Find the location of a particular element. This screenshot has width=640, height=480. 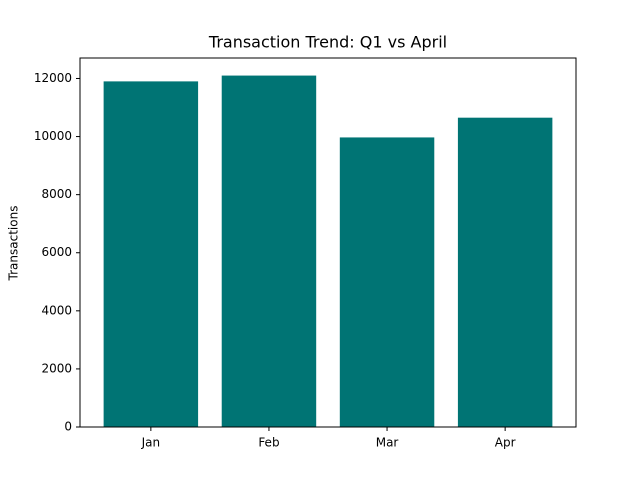

x-tick-label: Apr is located at coordinates (505, 443).